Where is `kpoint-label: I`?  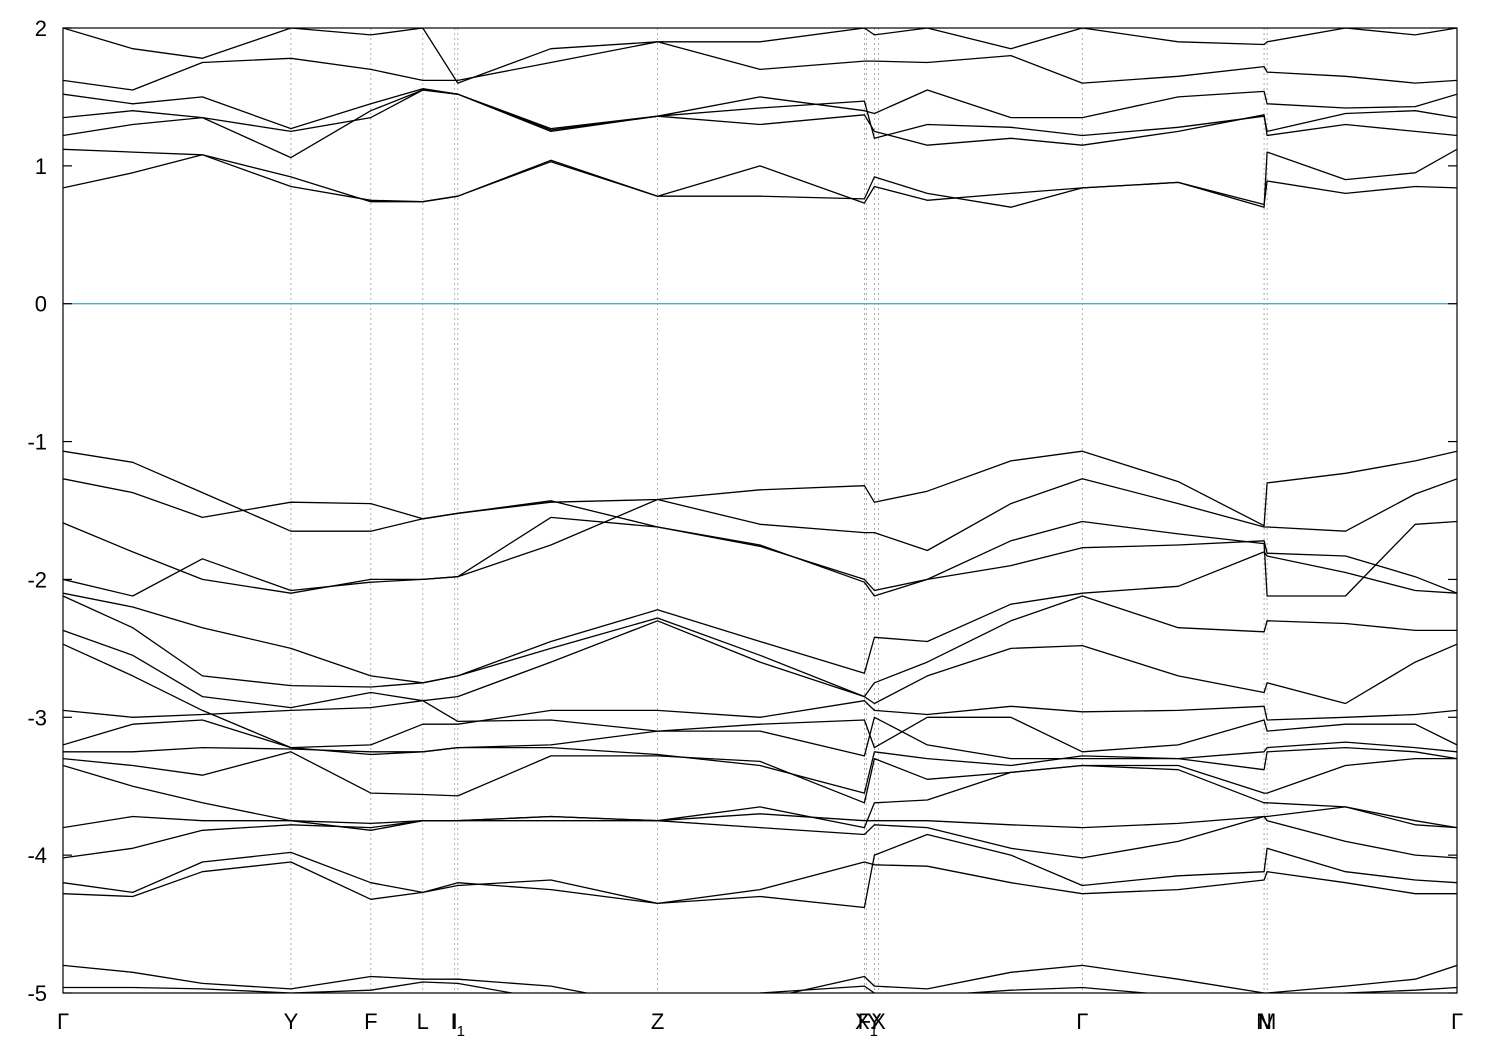 kpoint-label: I is located at coordinates (455, 1021).